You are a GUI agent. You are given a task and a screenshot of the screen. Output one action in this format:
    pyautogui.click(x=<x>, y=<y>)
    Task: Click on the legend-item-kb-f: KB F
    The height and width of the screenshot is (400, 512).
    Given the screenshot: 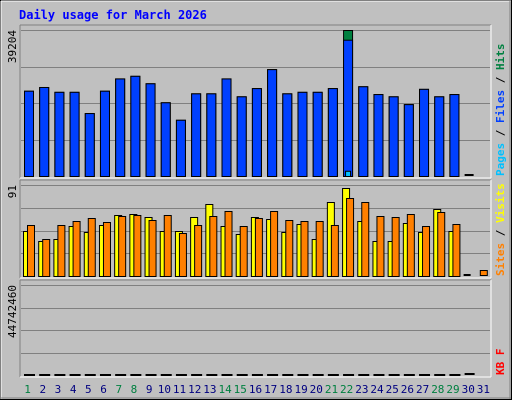 What is the action you would take?
    pyautogui.click(x=500, y=362)
    